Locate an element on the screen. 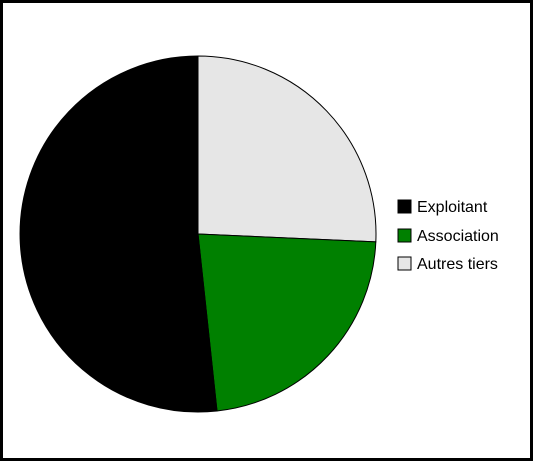 This screenshot has height=461, width=533. pie-slice-association is located at coordinates (287, 322).